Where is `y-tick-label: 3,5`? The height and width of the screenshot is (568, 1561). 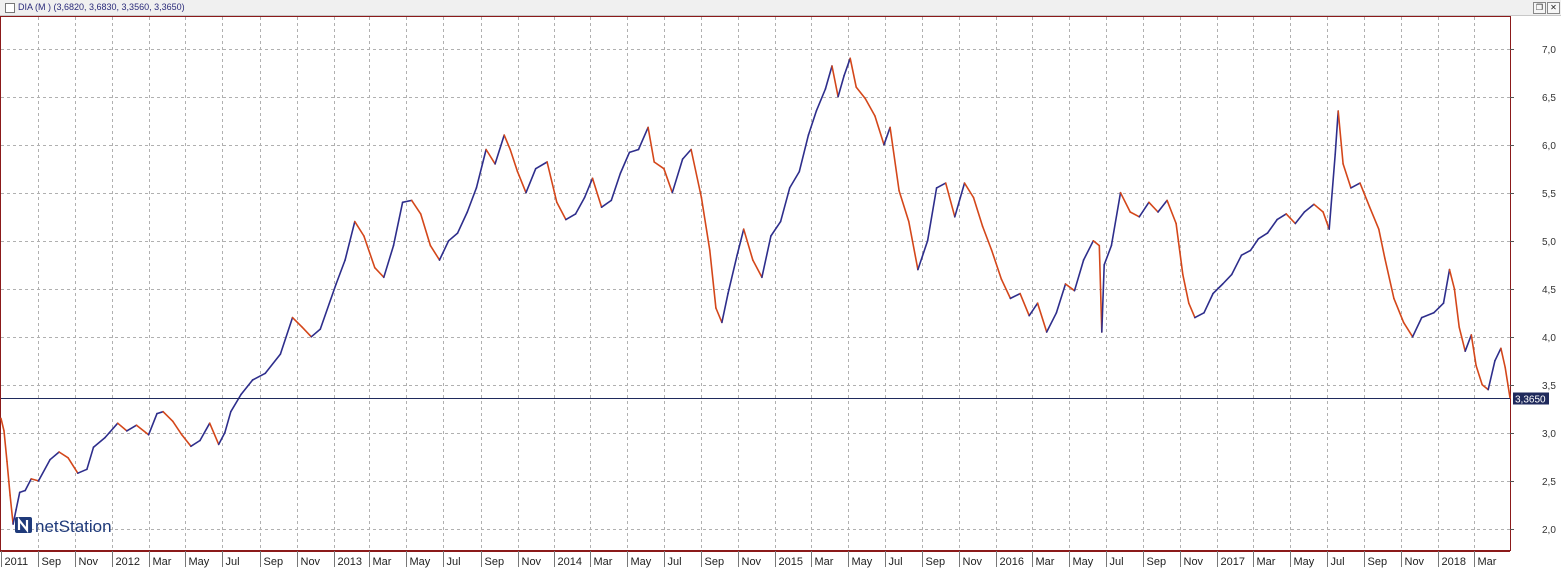
y-tick-label: 3,5 is located at coordinates (1549, 386).